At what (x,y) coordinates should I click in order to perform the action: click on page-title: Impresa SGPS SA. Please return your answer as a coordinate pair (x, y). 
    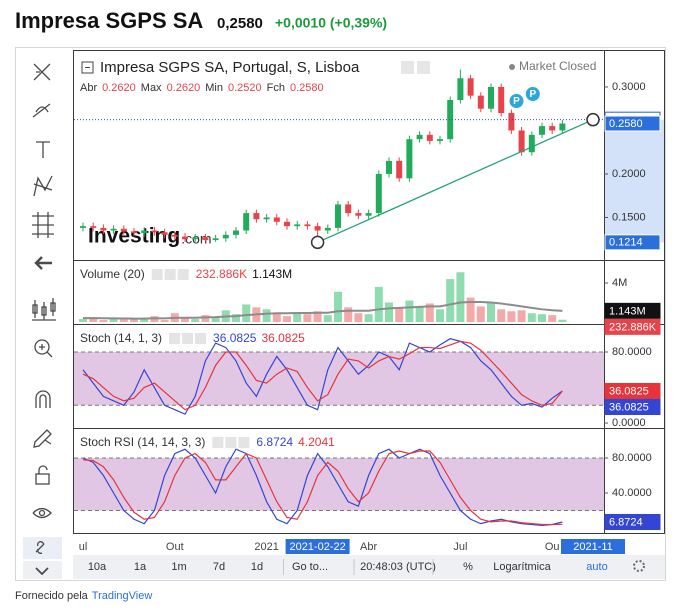
    Looking at the image, I should click on (109, 20).